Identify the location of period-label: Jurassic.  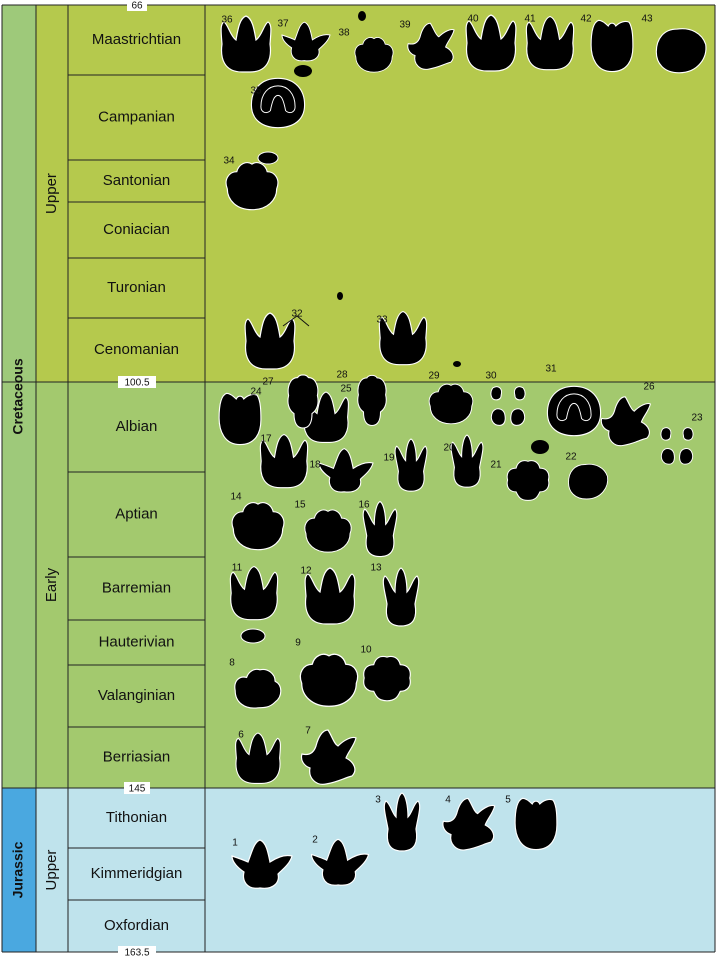
(18, 869).